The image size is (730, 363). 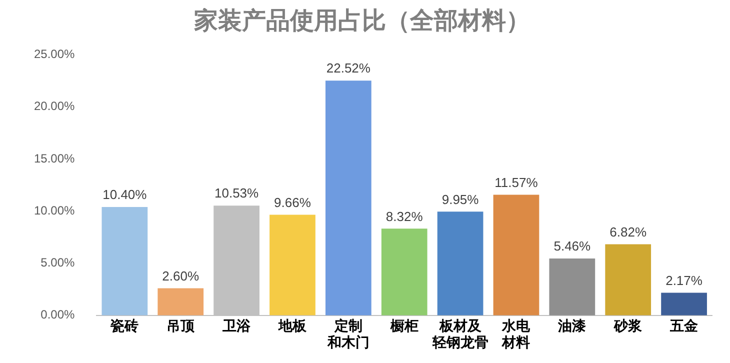 What do you see at coordinates (55, 210) in the screenshot?
I see `y-tick-label: 10.00%` at bounding box center [55, 210].